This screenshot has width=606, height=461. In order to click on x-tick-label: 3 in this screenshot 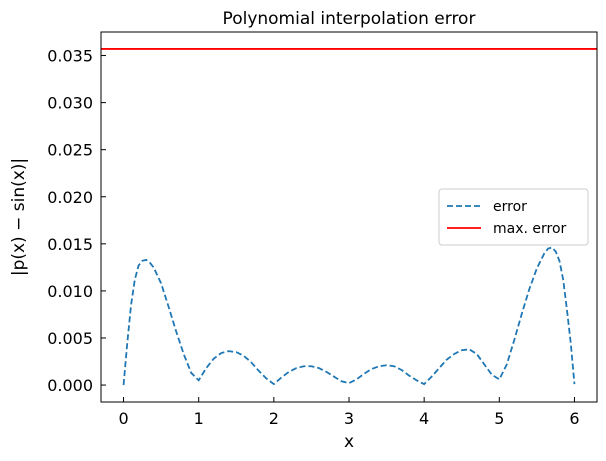, I will do `click(349, 418)`.